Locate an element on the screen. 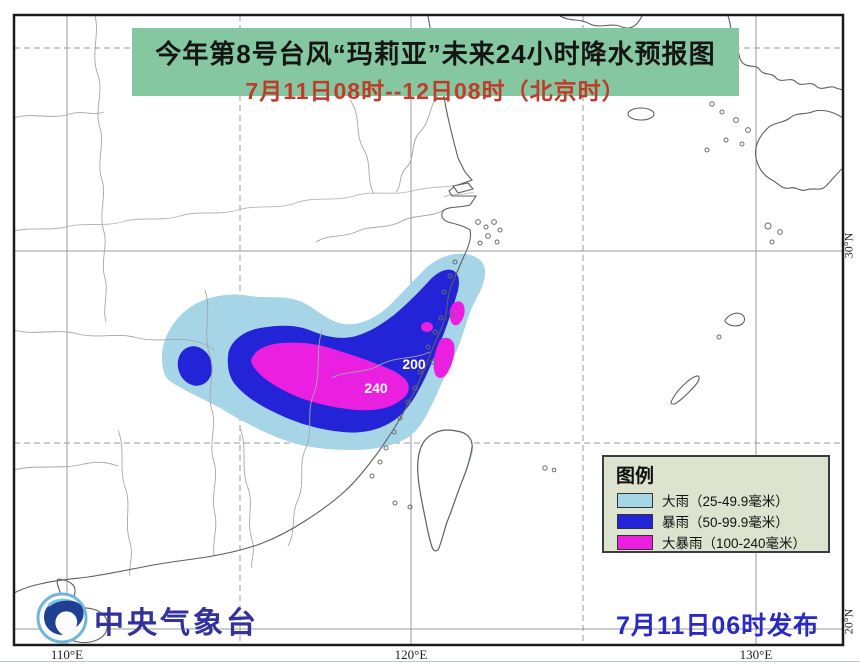 Image resolution: width=860 pixels, height=664 pixels. yangtze-river is located at coordinates (244, 207).